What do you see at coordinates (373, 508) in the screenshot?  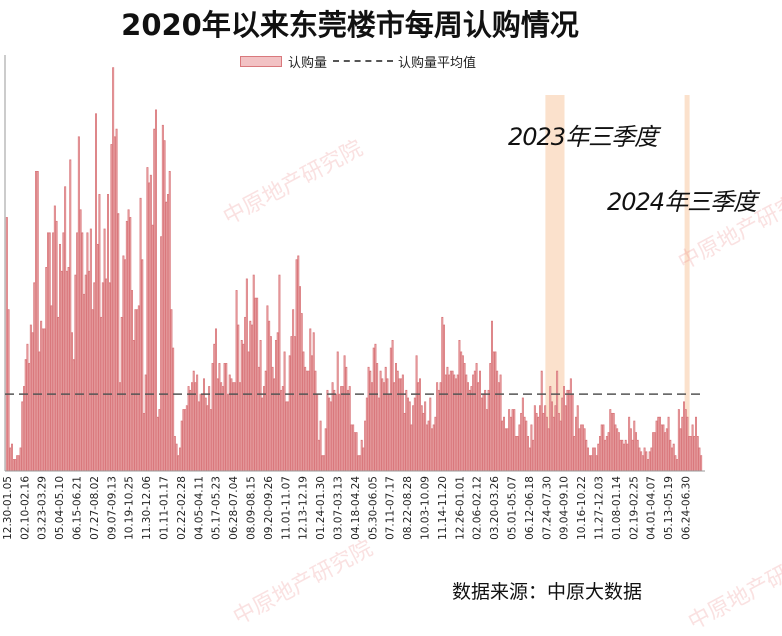 I see `x-tick-label: 05.30-06.05` at bounding box center [373, 508].